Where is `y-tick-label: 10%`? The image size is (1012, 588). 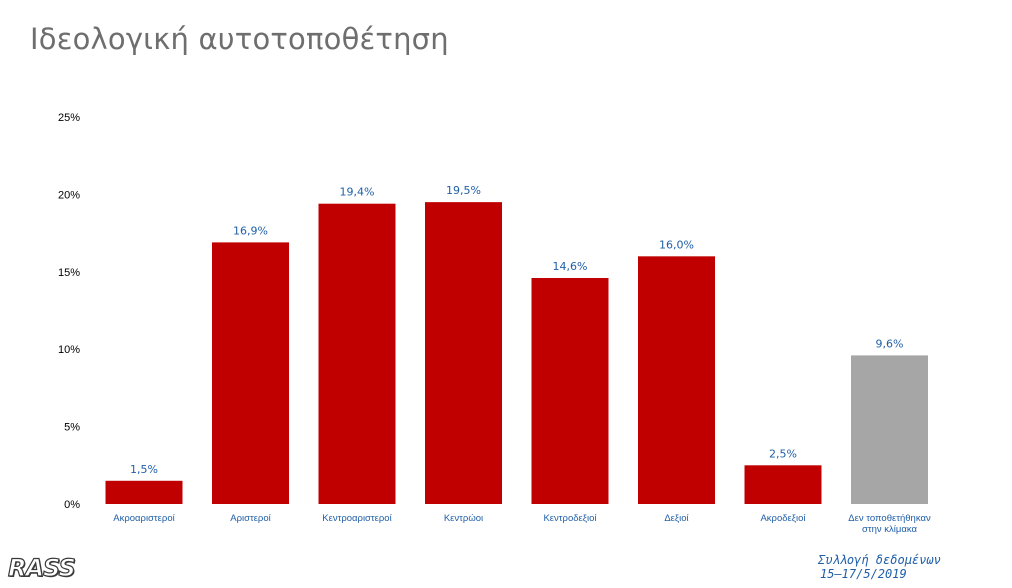
y-tick-label: 10% is located at coordinates (69, 350).